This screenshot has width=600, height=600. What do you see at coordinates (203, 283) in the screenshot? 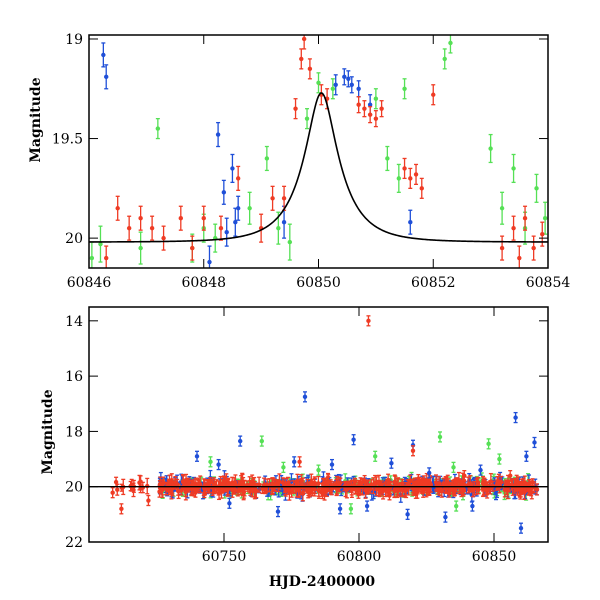
I see `top-x-tick-label: 60848` at bounding box center [203, 283].